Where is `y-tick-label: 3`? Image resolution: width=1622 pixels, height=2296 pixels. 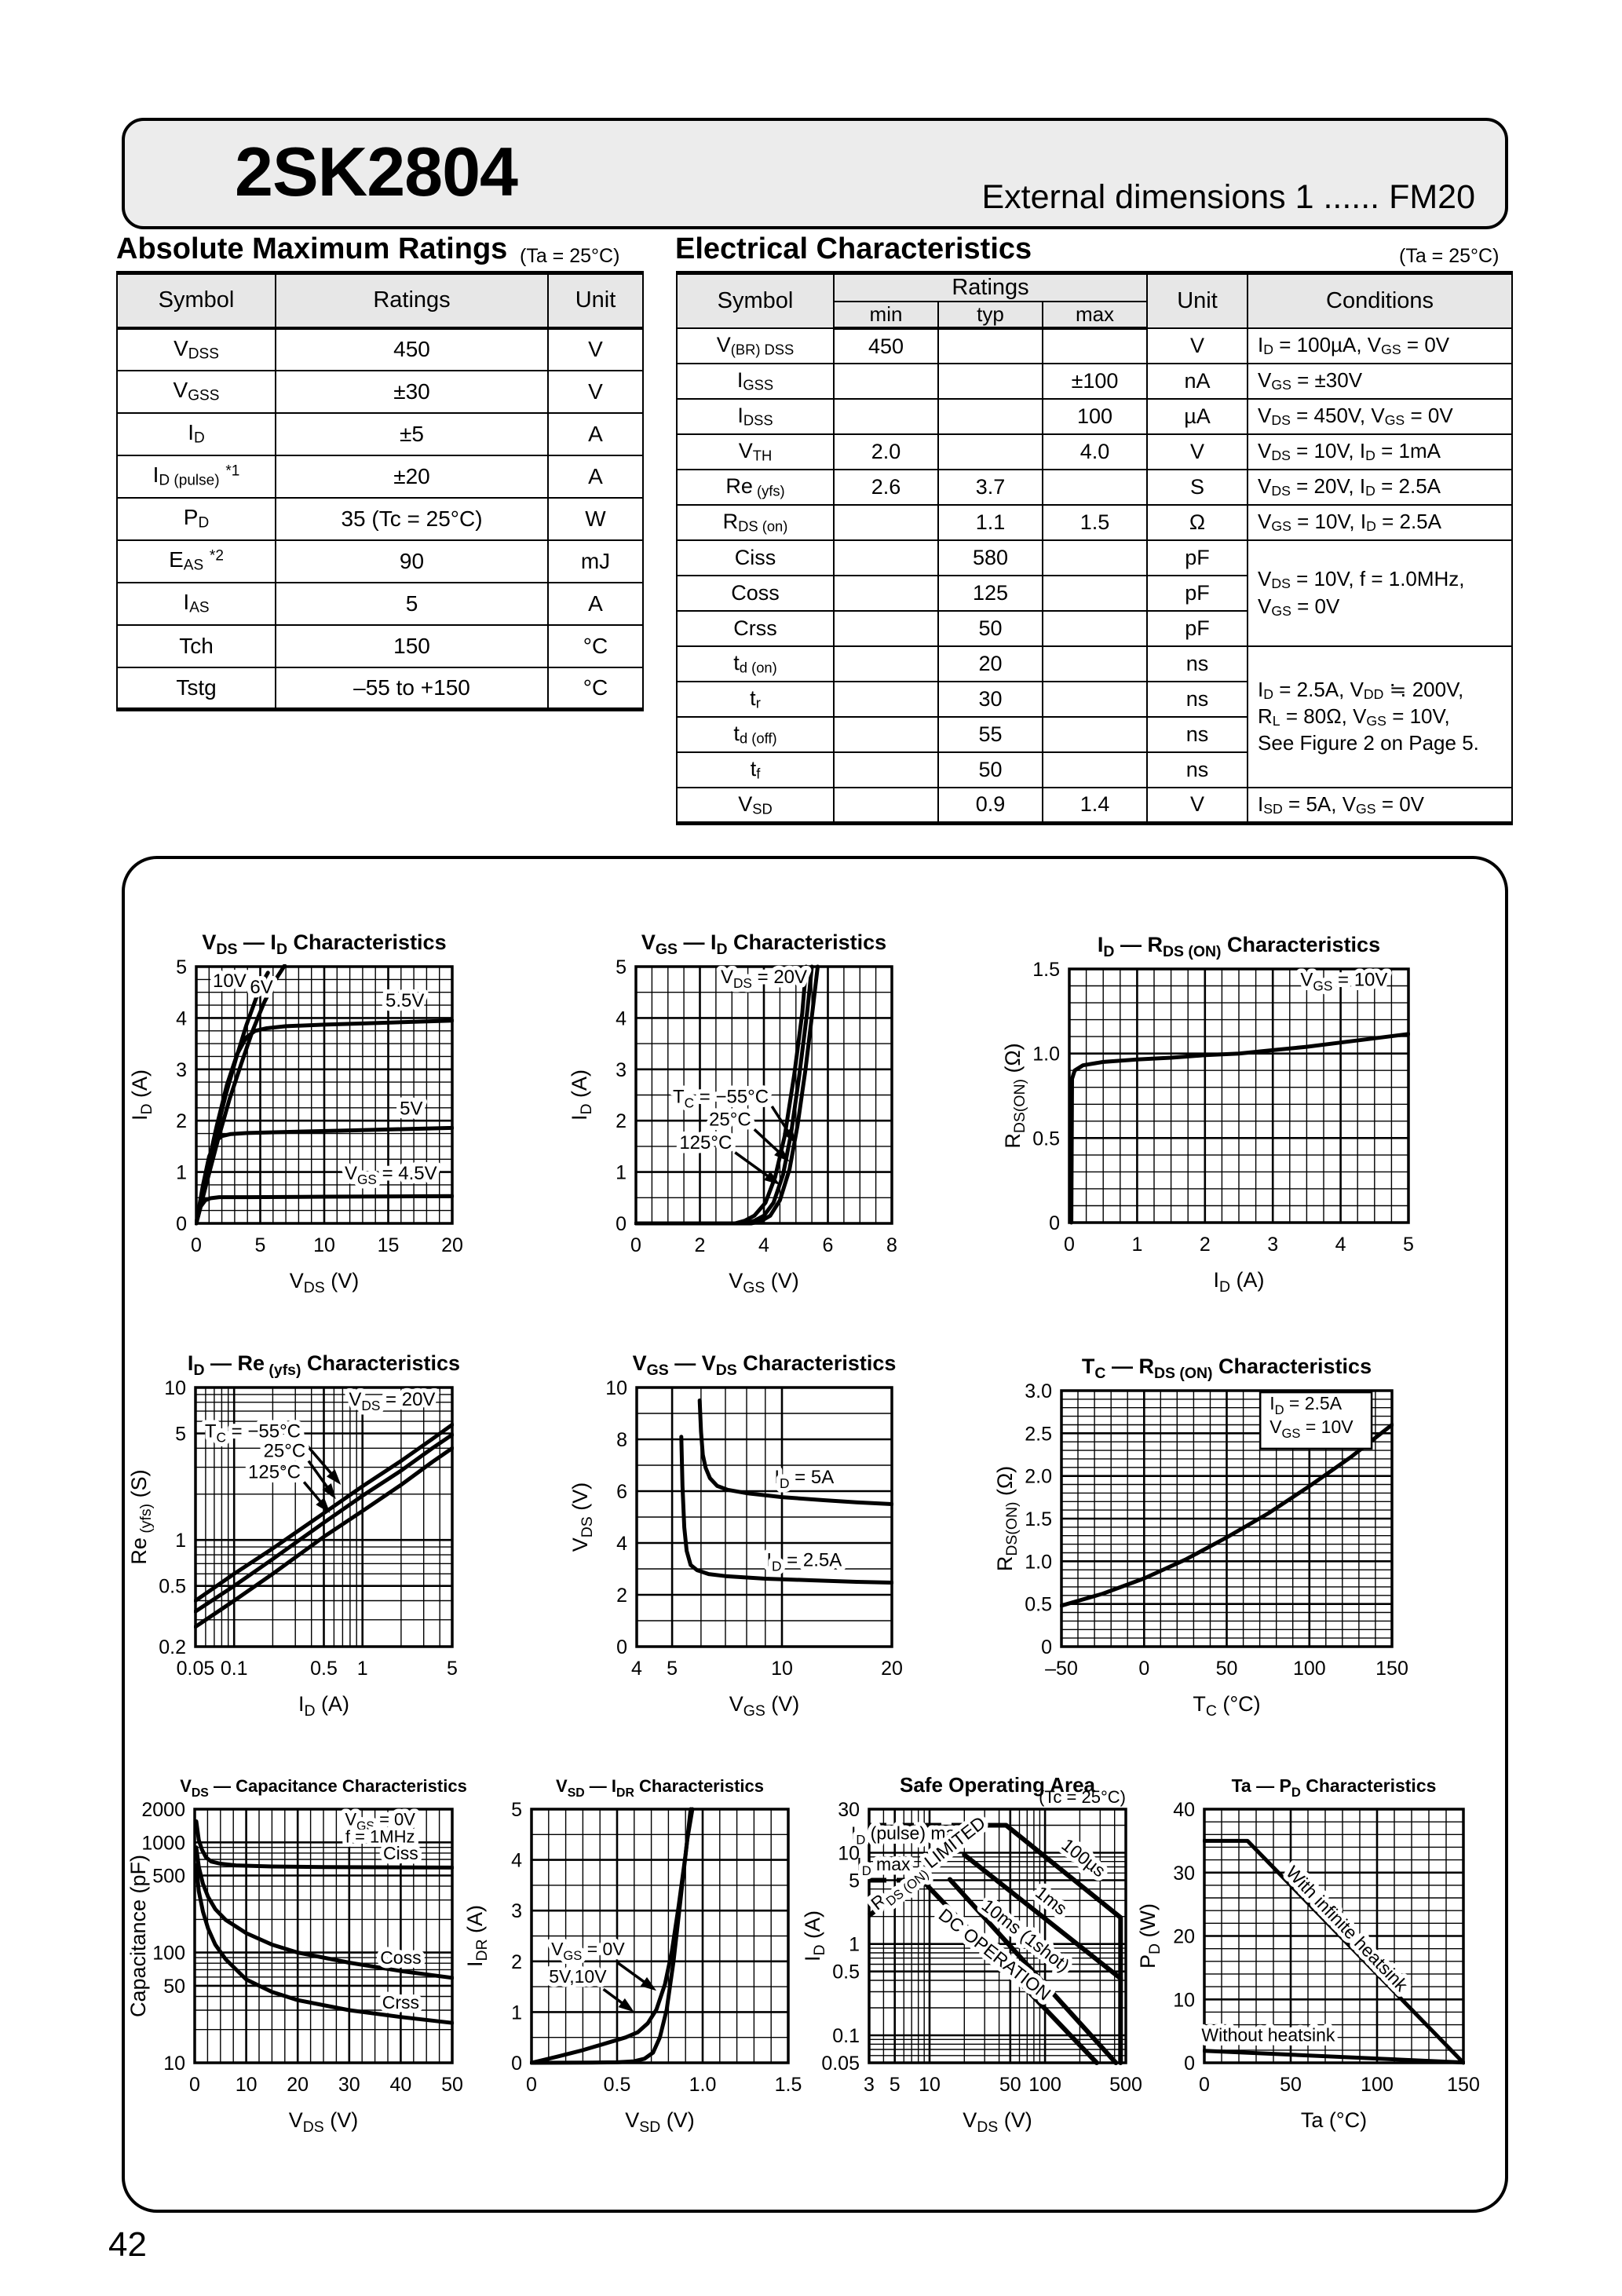
y-tick-label: 3 is located at coordinates (516, 1911).